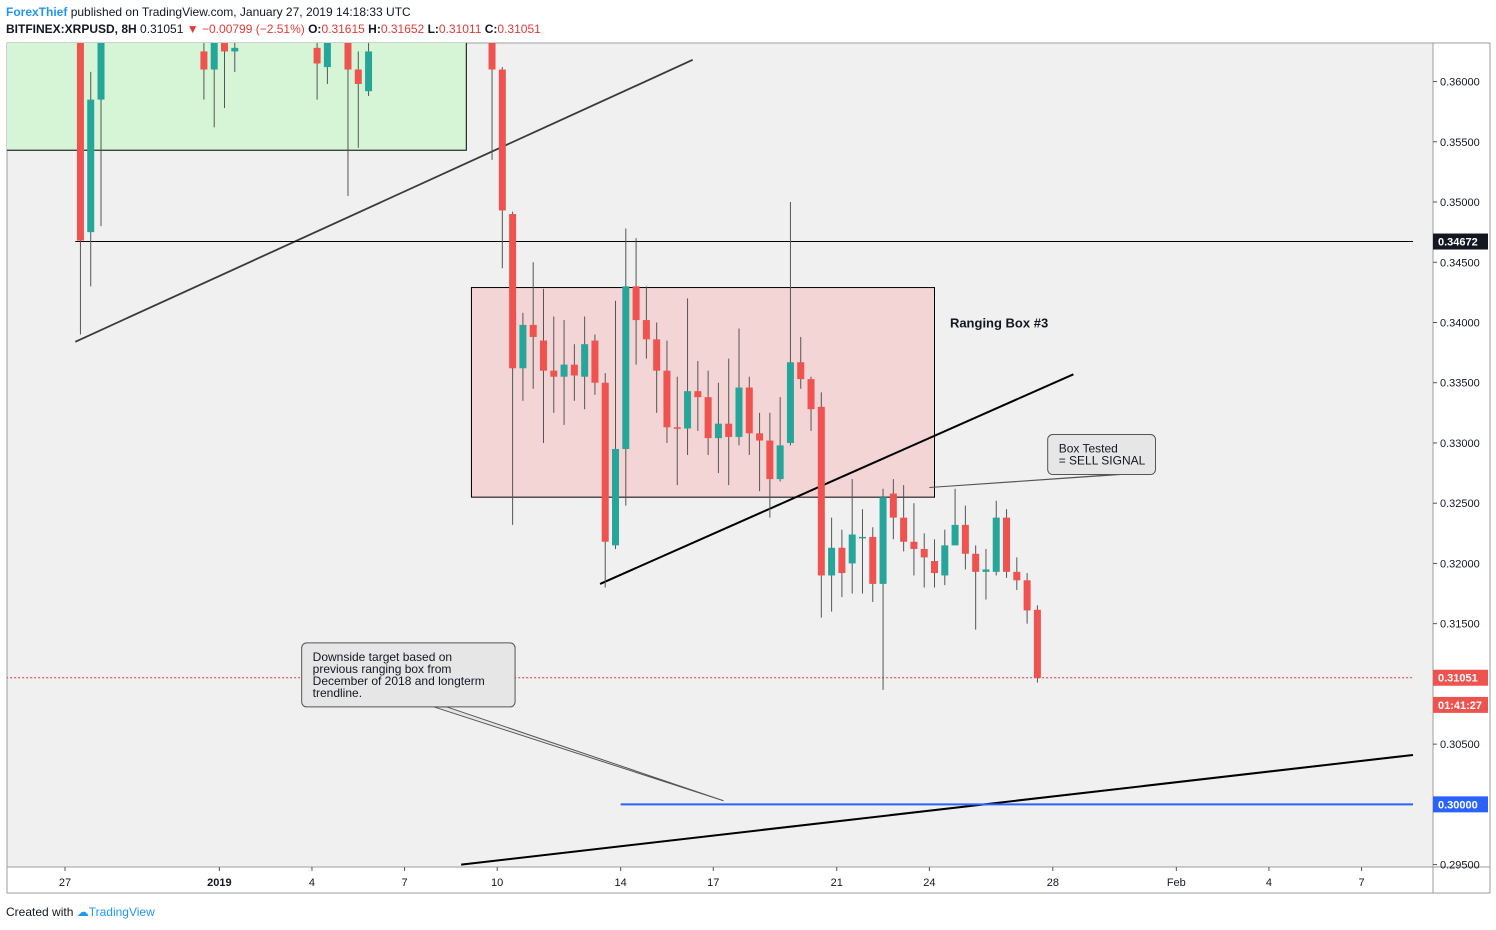  Describe the element at coordinates (384, 201) in the screenshot. I see `old-trendline` at that location.